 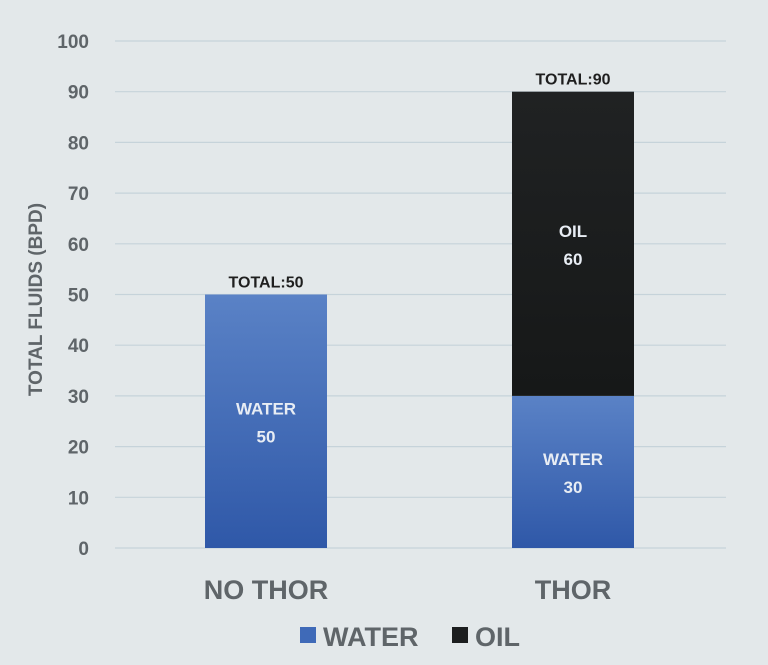 I want to click on y-tick-label: 30, so click(x=78, y=397).